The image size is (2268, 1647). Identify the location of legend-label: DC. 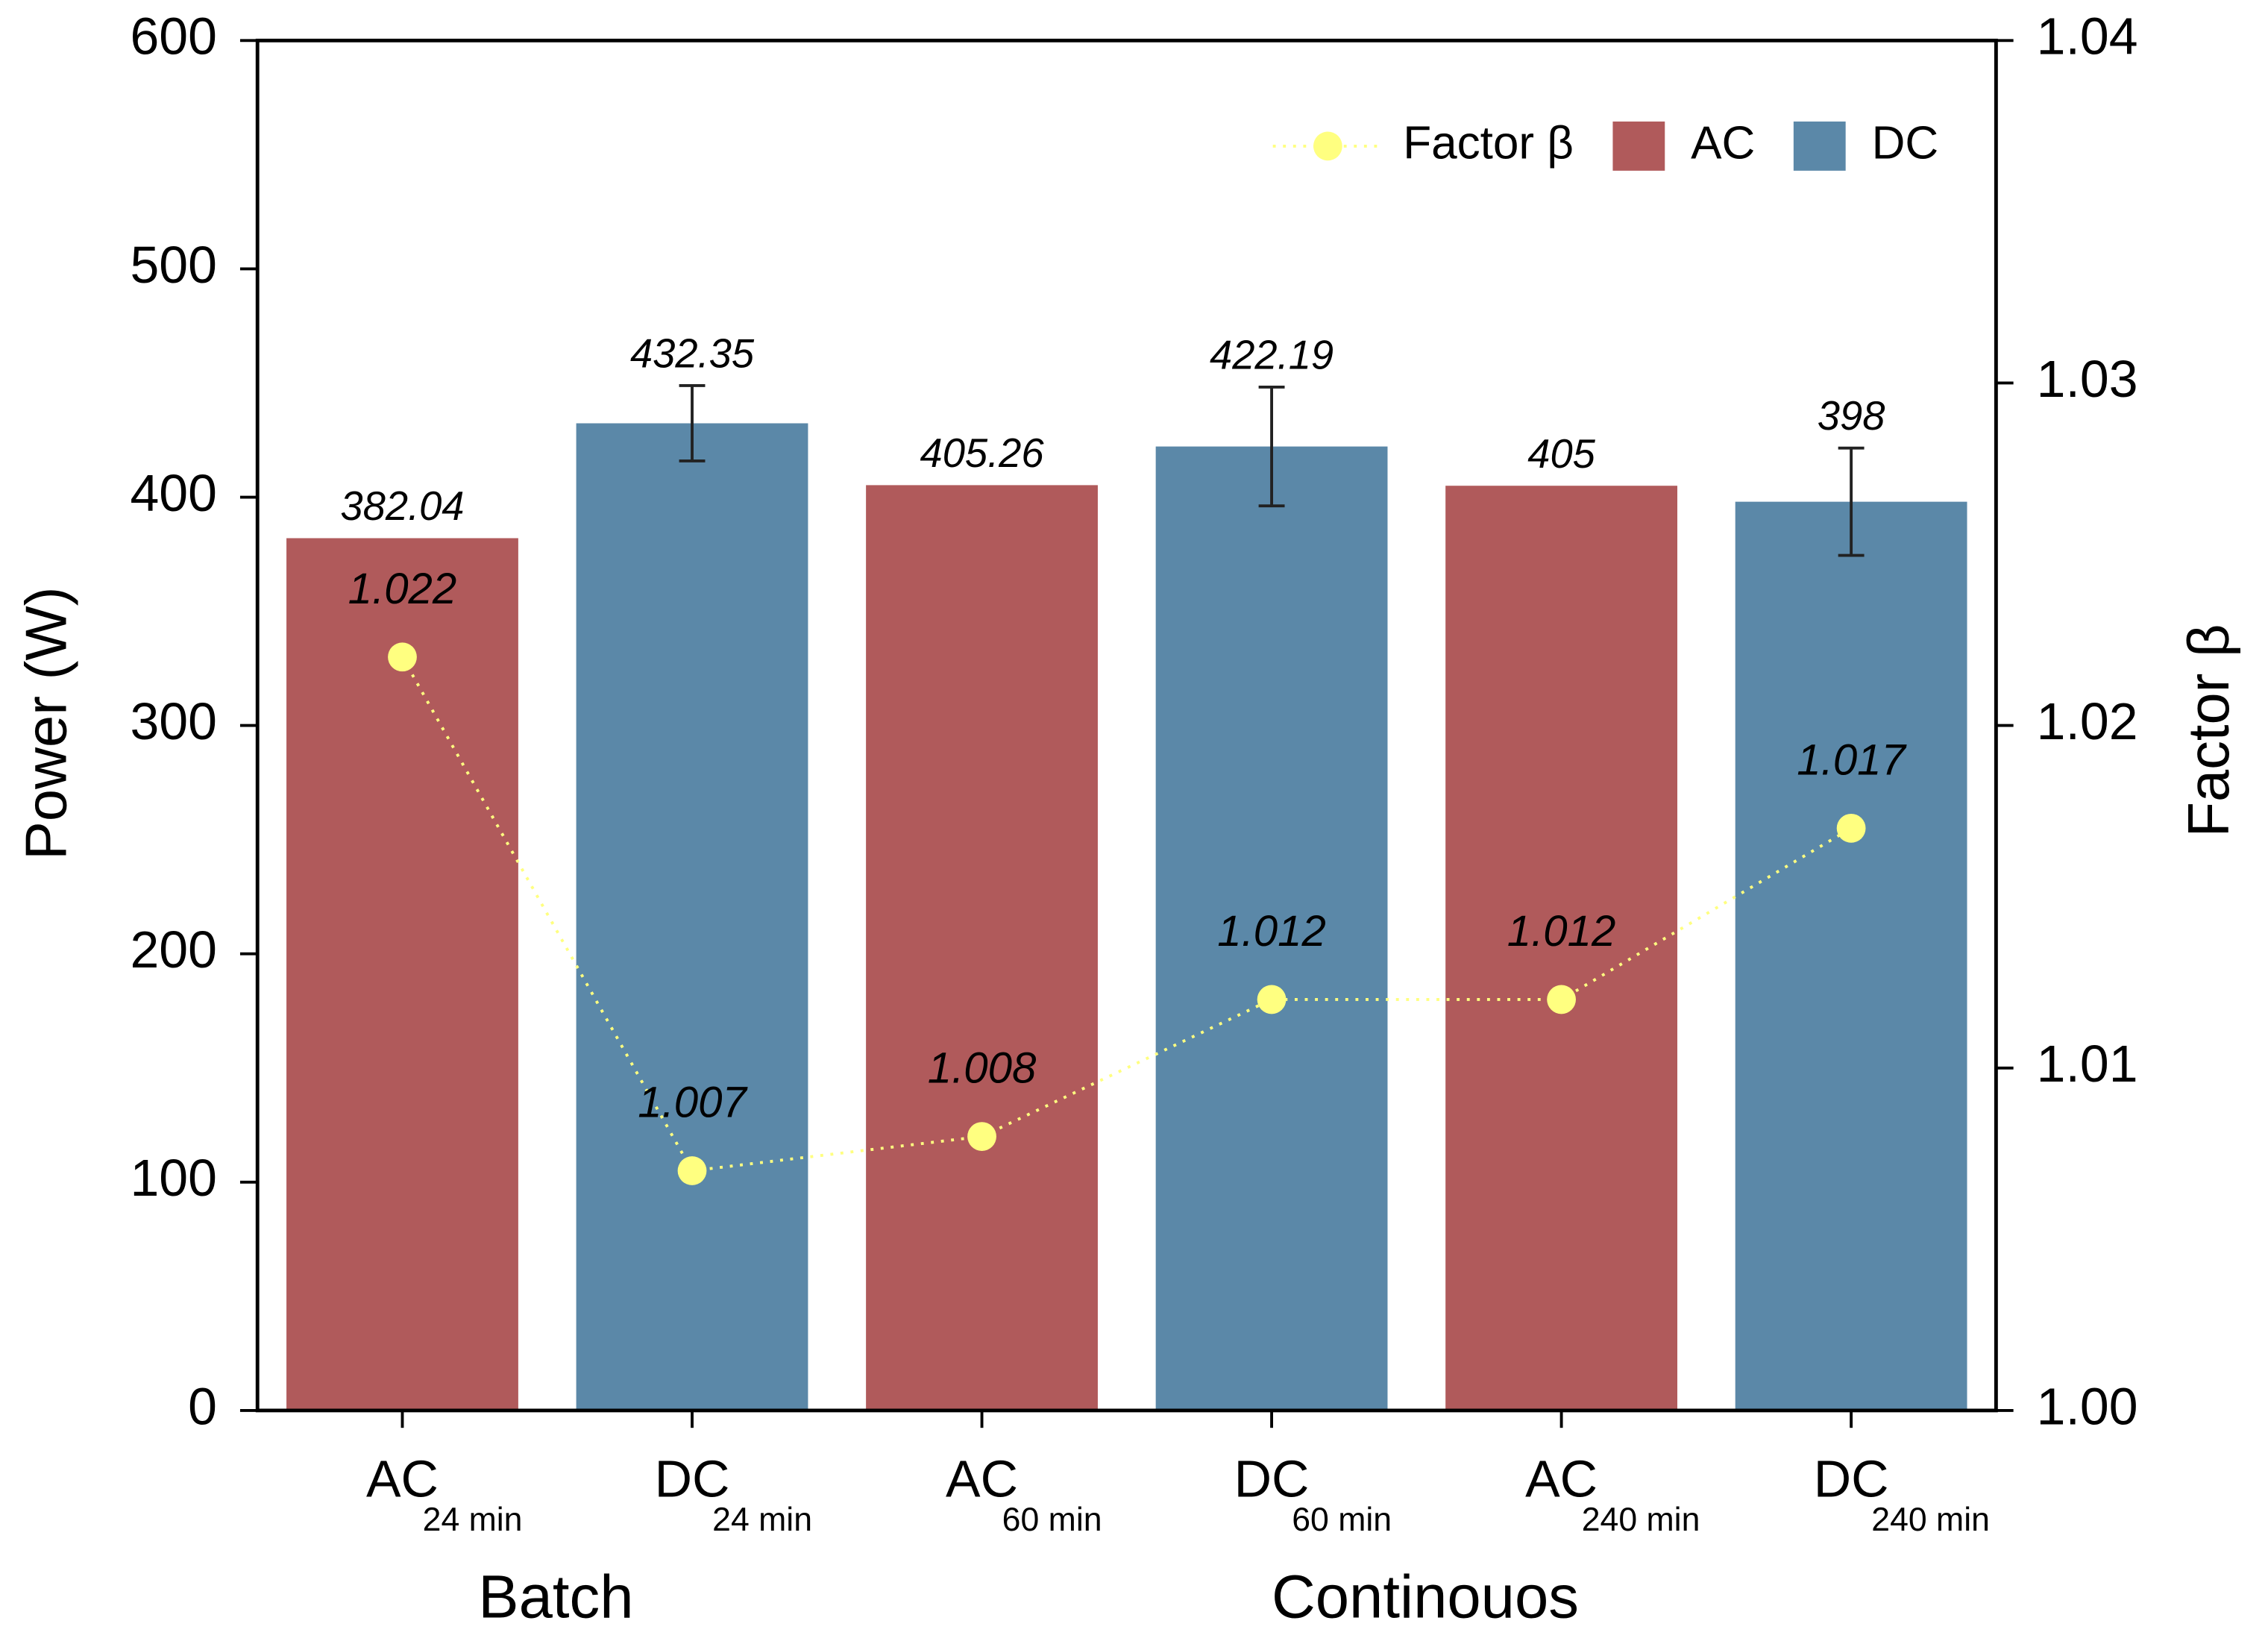
(1906, 143).